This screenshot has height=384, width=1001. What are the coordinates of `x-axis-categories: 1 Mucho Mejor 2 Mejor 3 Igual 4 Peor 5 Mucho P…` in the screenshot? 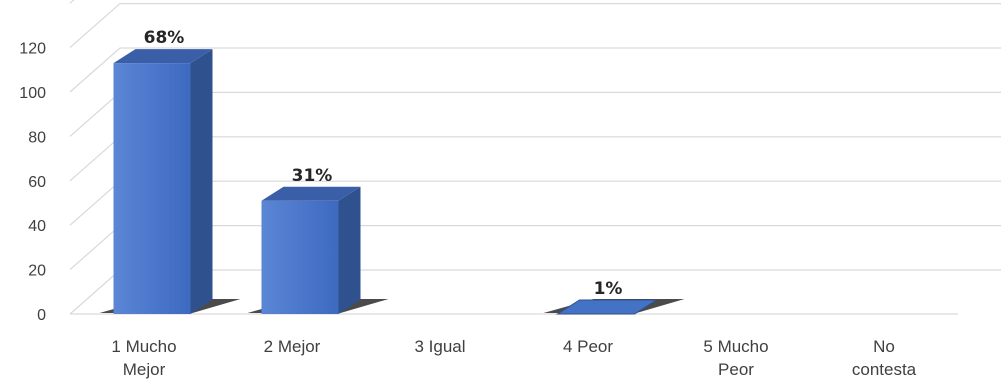 It's located at (513, 358).